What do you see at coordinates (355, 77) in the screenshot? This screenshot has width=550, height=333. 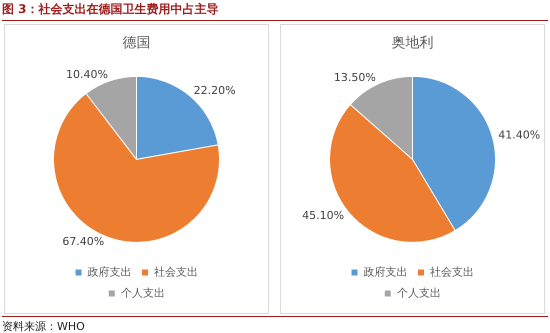 I see `data-label: 13.50%` at bounding box center [355, 77].